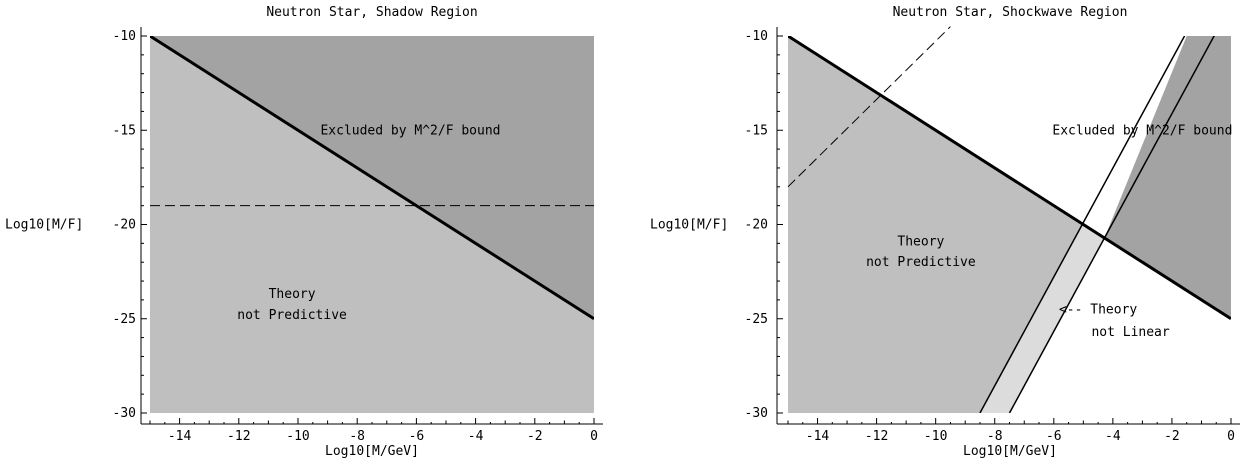 The height and width of the screenshot is (464, 1247). What do you see at coordinates (371, 12) in the screenshot?
I see `chart-title: Neutron Star, Shadow Region` at bounding box center [371, 12].